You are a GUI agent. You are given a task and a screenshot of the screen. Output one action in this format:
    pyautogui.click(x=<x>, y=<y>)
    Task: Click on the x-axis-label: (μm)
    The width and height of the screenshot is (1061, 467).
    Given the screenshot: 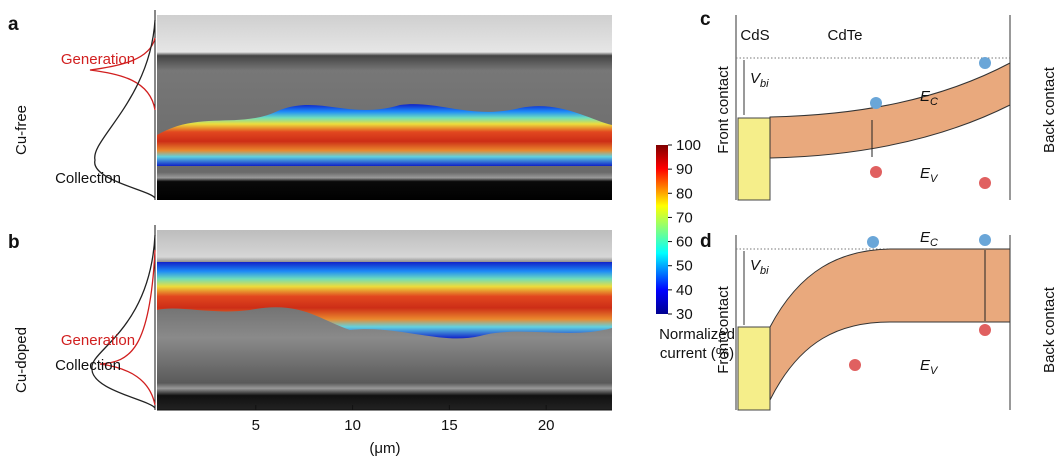 What is the action you would take?
    pyautogui.click(x=384, y=448)
    